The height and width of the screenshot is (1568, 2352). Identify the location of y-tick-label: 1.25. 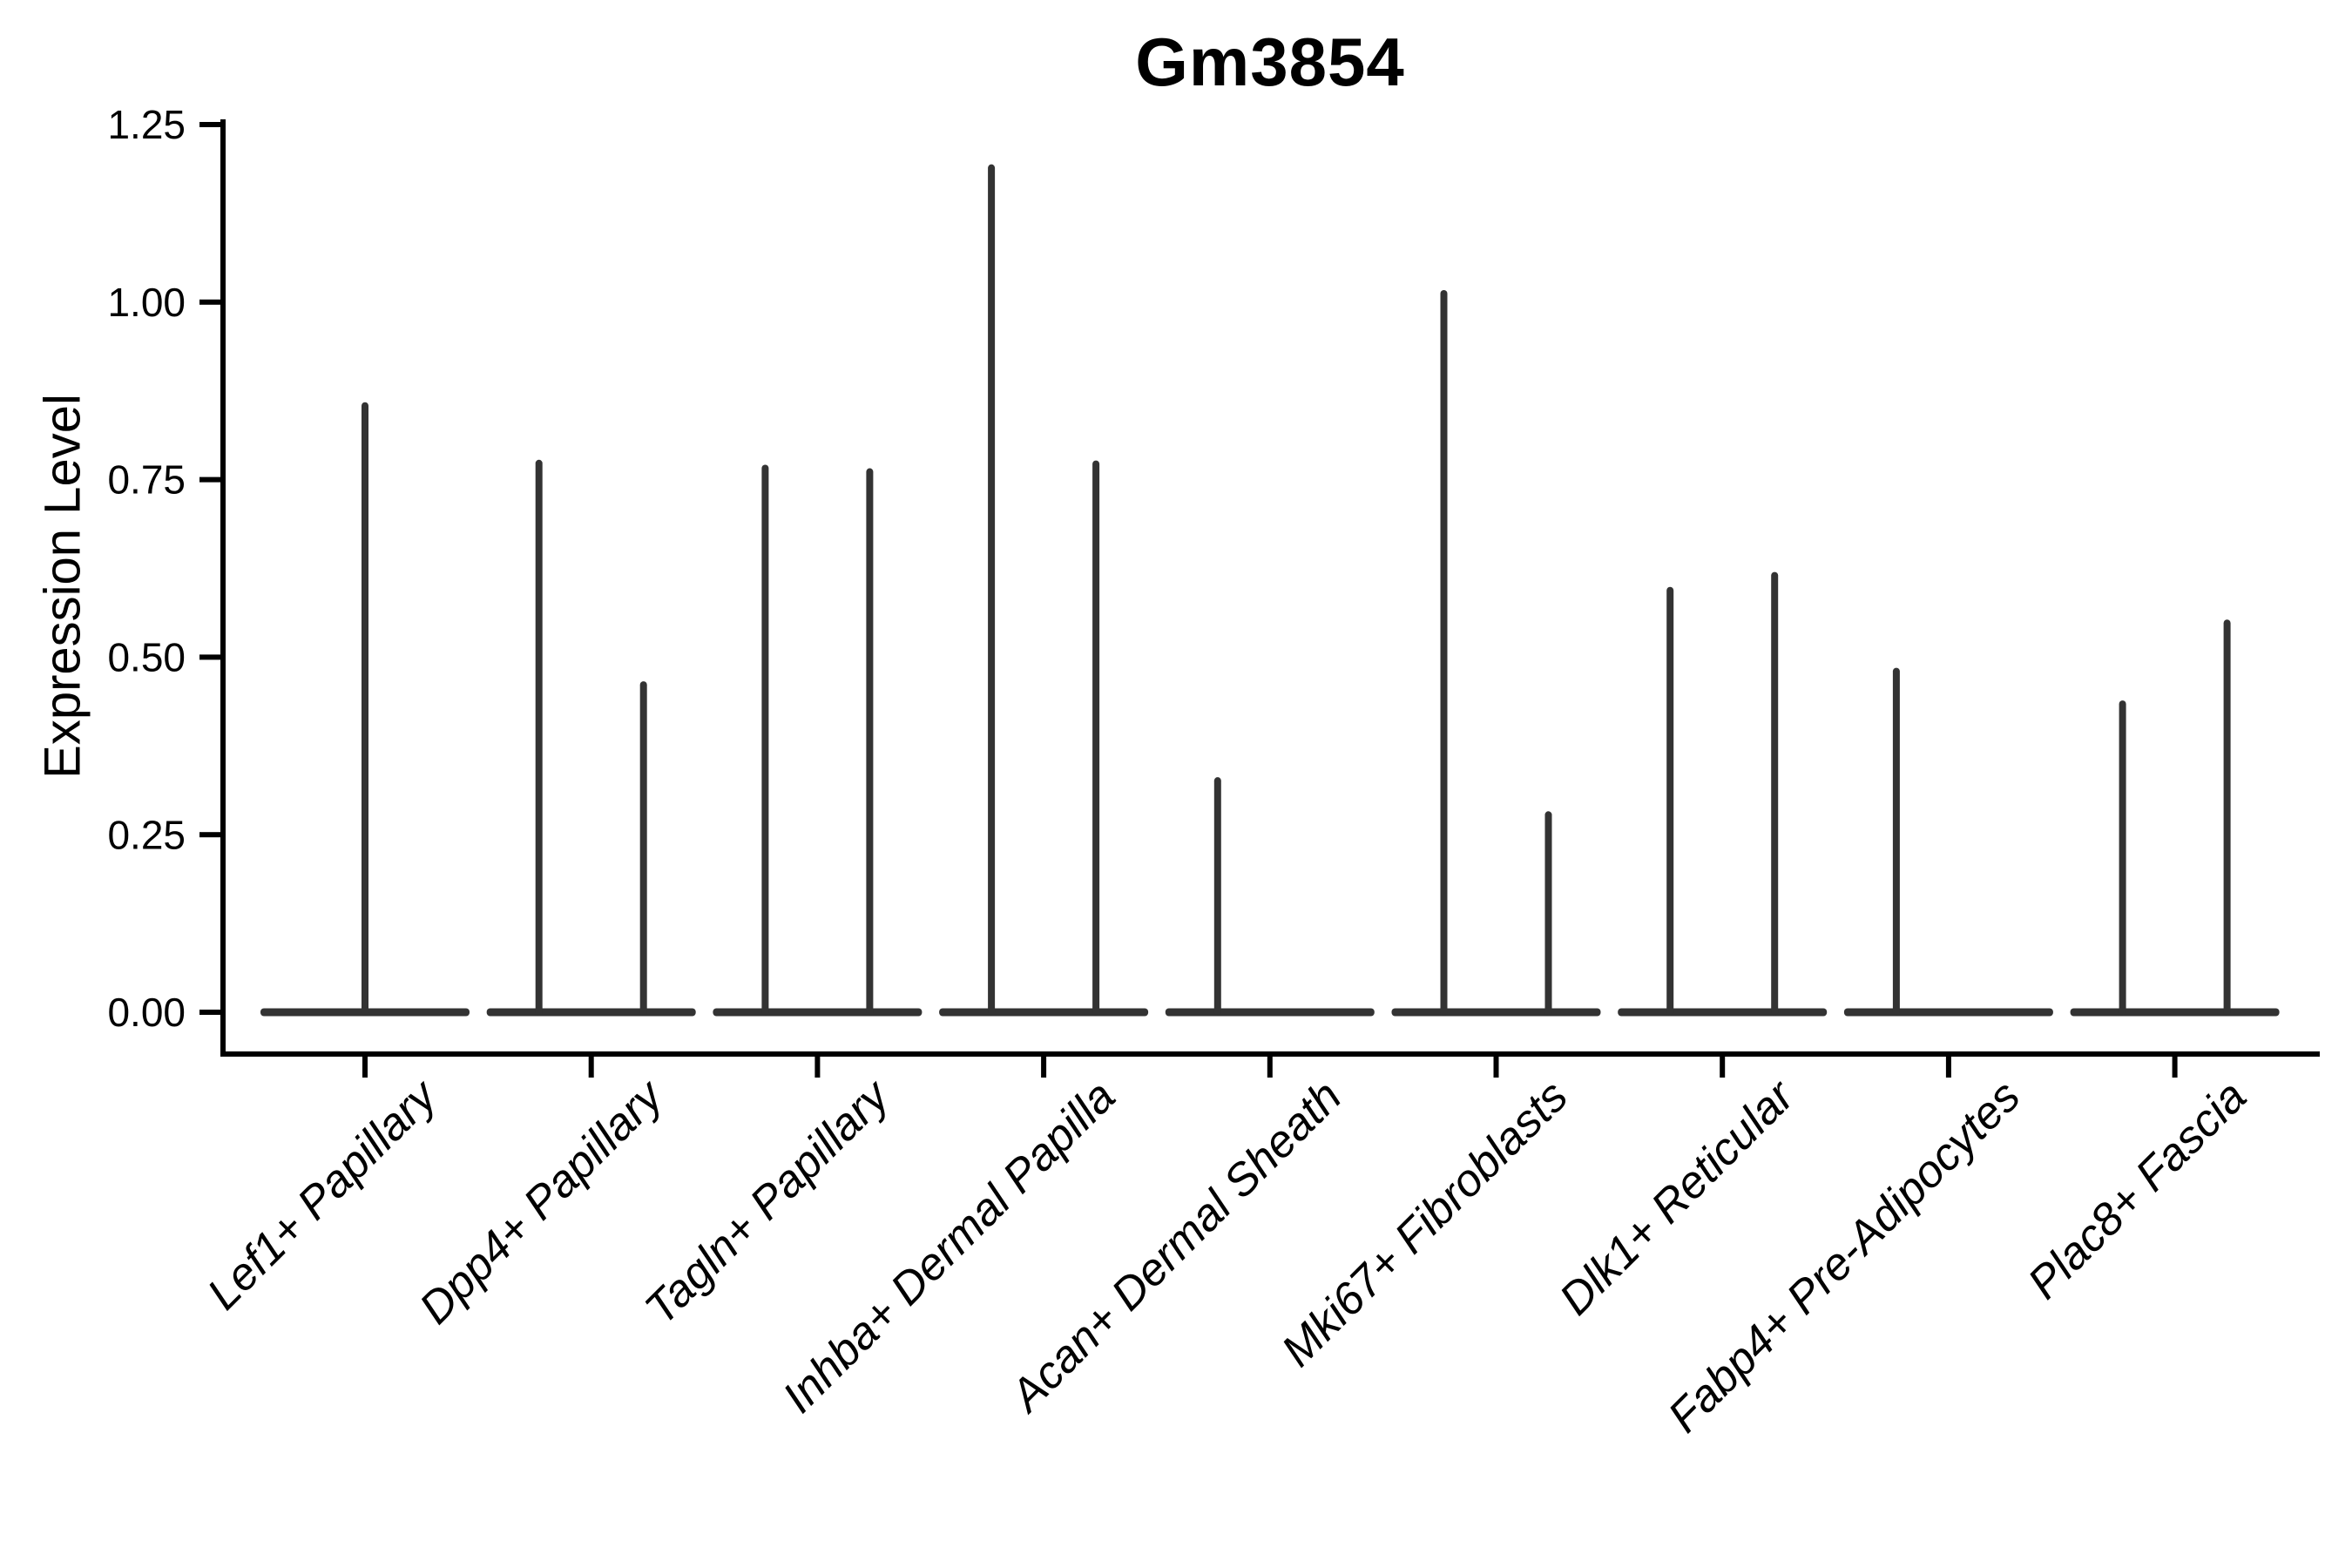
(146, 125).